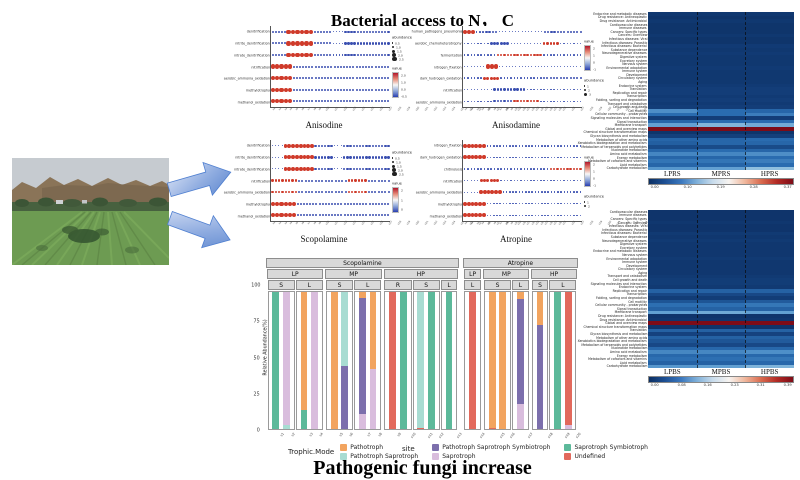 This screenshot has height=480, width=800. I want to click on heatmap-row: Signaling molecules and interaction, so click(693, 118).